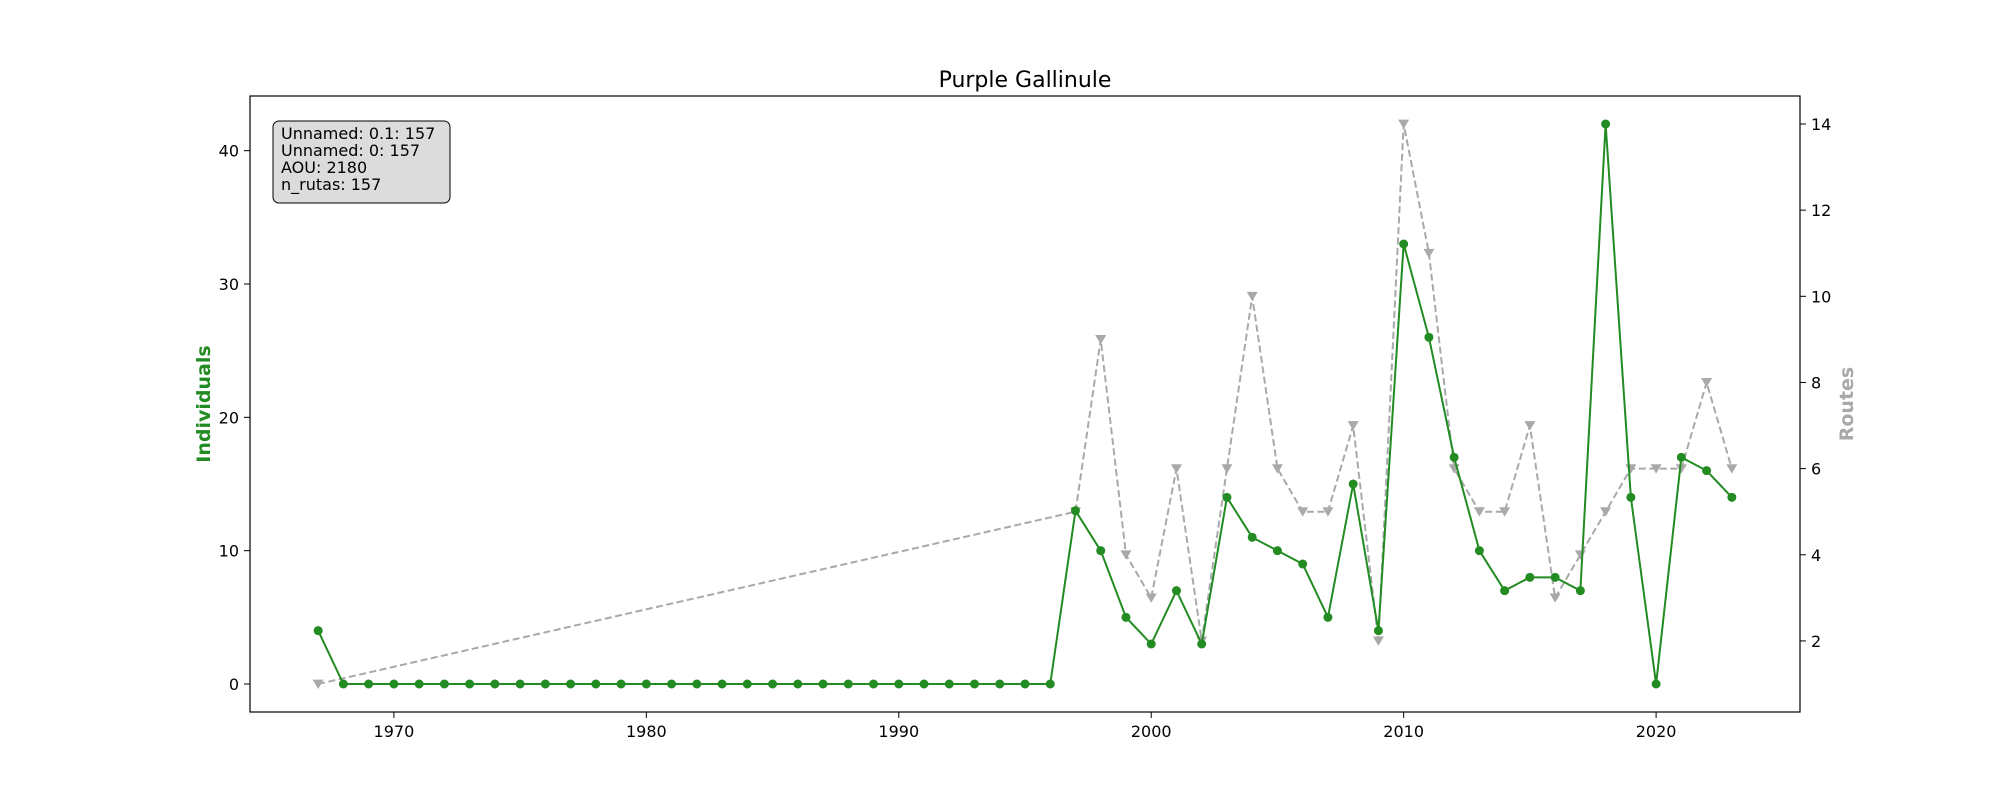 The height and width of the screenshot is (800, 2000). Describe the element at coordinates (1707, 383) in the screenshot. I see `point-routes-2022` at that location.